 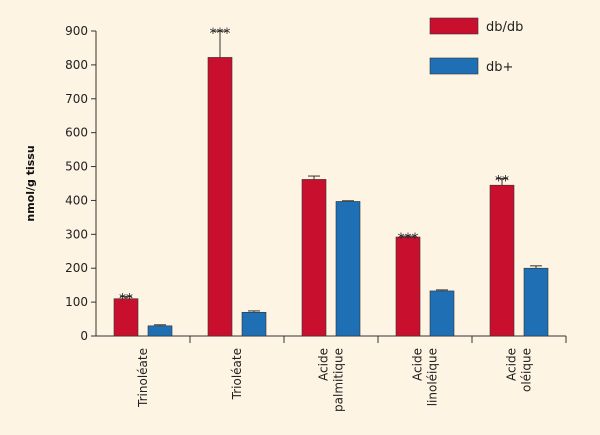 I want to click on y-tick-label: 400, so click(x=76, y=200).